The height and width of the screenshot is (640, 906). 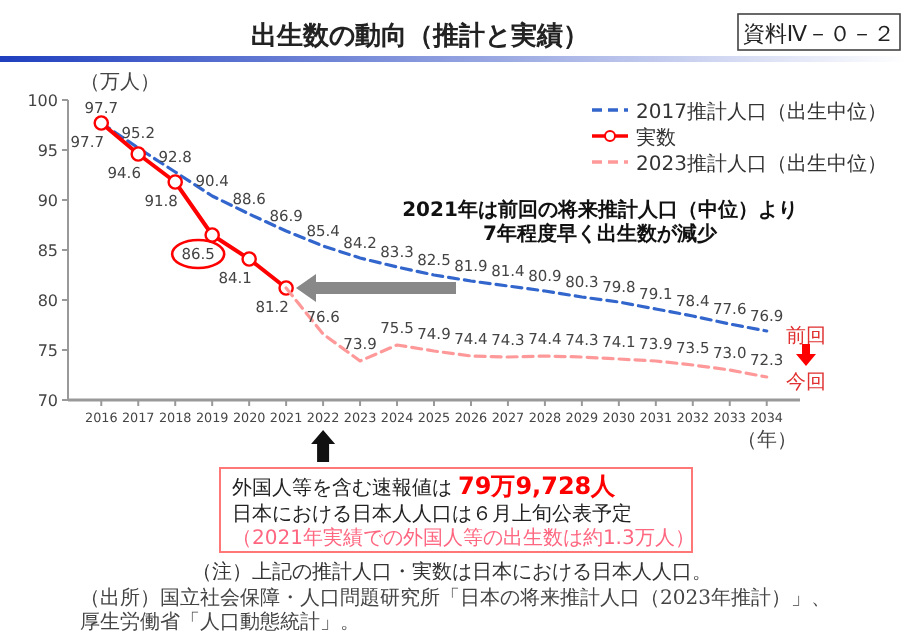 I want to click on annotation: 今回, so click(x=806, y=382).